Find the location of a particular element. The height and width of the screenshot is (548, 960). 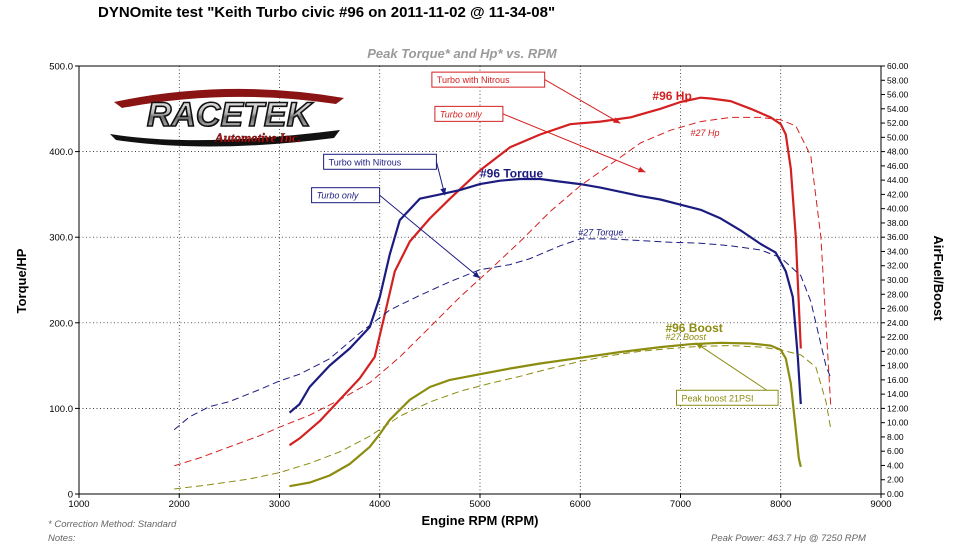

annotation-text-0: Turbo with Nitrous is located at coordinates (473, 80).